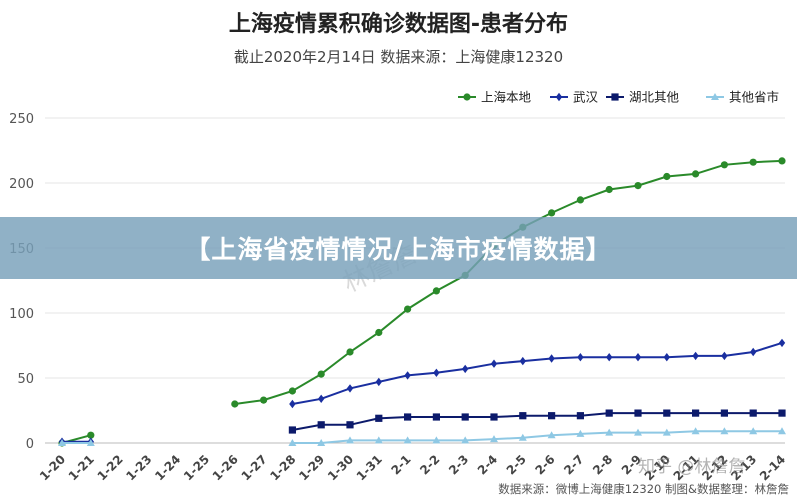 The height and width of the screenshot is (503, 797). What do you see at coordinates (282, 467) in the screenshot?
I see `x-tick-label: 1-28` at bounding box center [282, 467].